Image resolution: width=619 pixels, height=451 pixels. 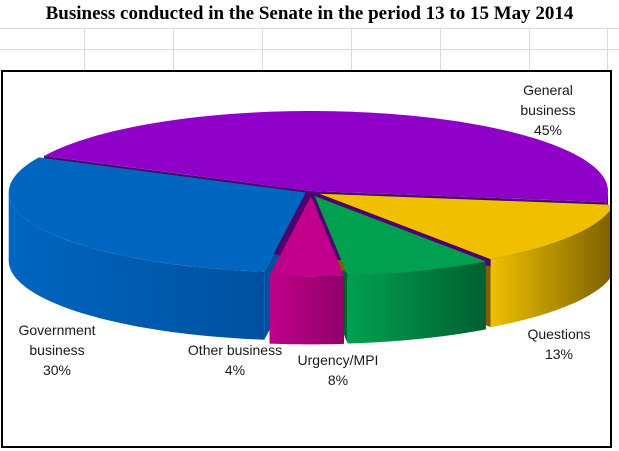 I want to click on slice-label-general-business: General business 45%, so click(x=547, y=110).